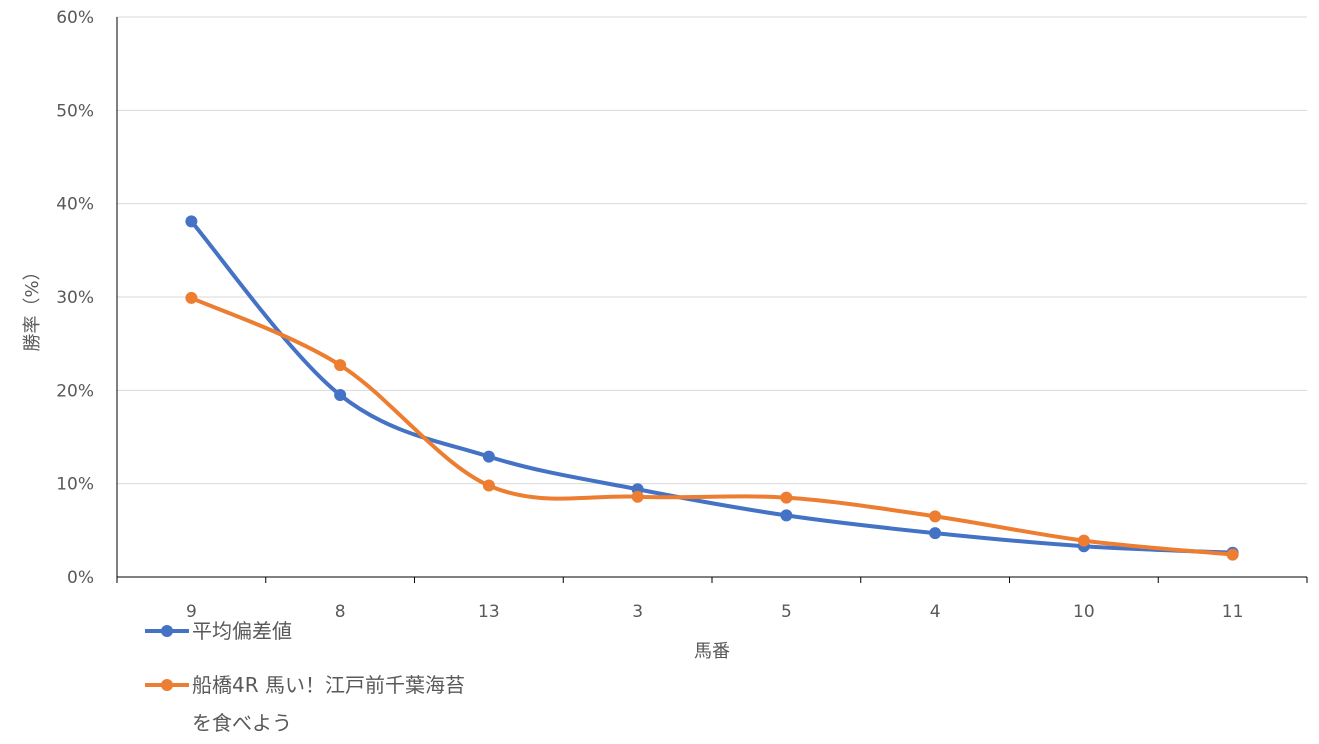 The height and width of the screenshot is (744, 1319). I want to click on y-axis-tick-labels: 0% 10% 20% 30% 40% 50% 60%, so click(75, 298).